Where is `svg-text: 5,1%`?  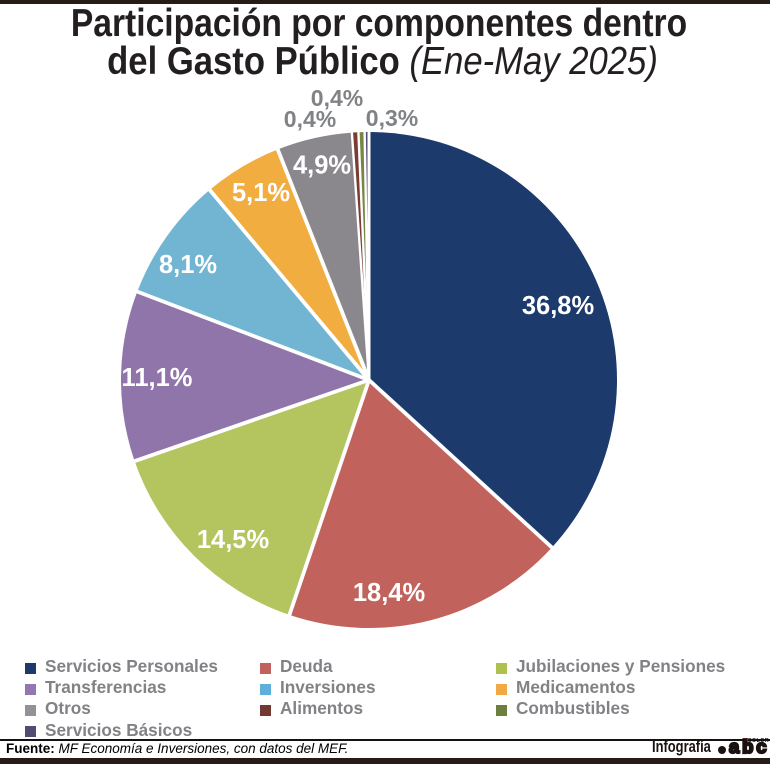 svg-text: 5,1% is located at coordinates (261, 193).